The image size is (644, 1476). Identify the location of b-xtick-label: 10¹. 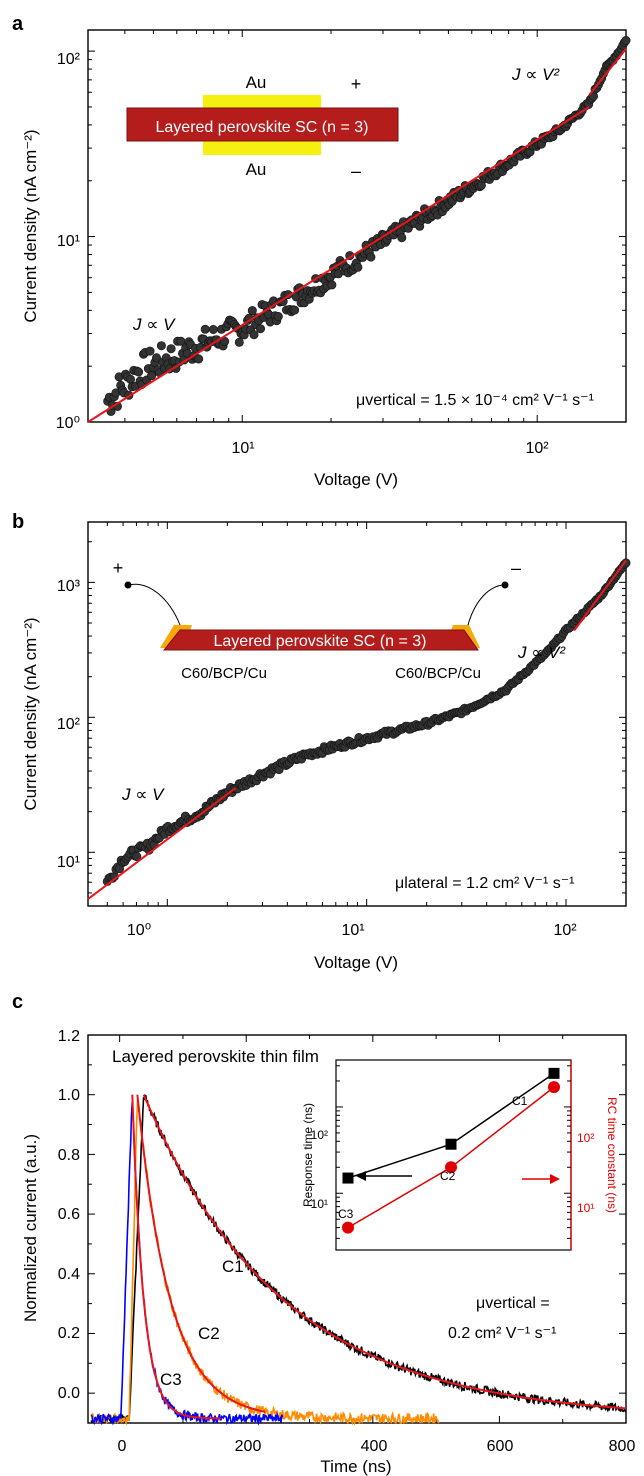
(352, 930).